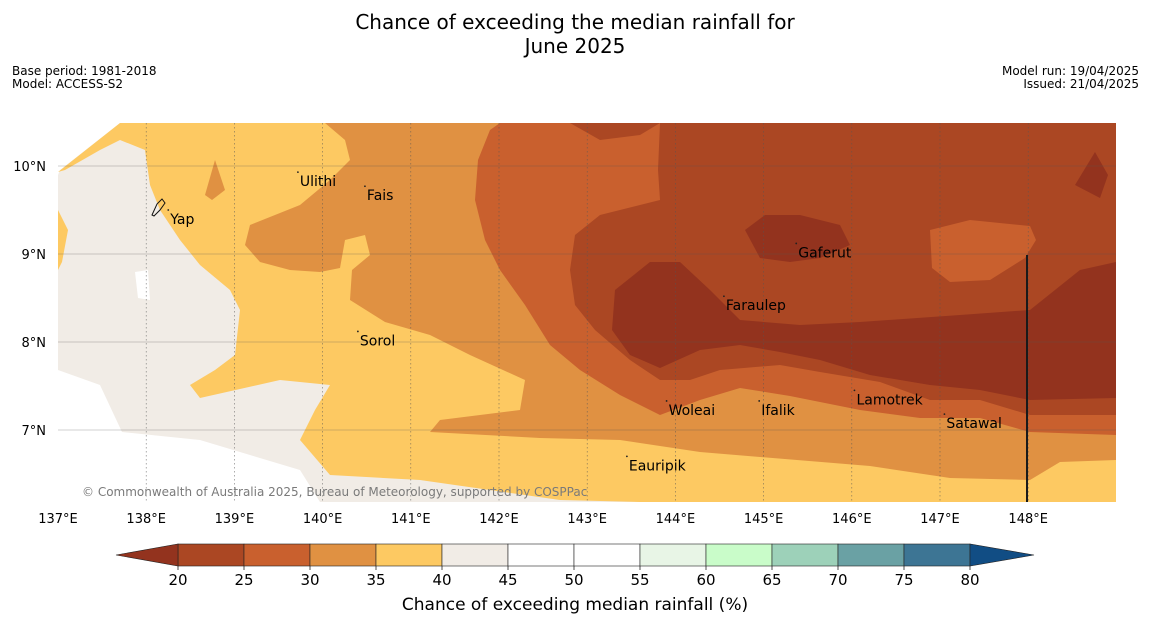  What do you see at coordinates (377, 341) in the screenshot?
I see `place-label-sorol: Sorol` at bounding box center [377, 341].